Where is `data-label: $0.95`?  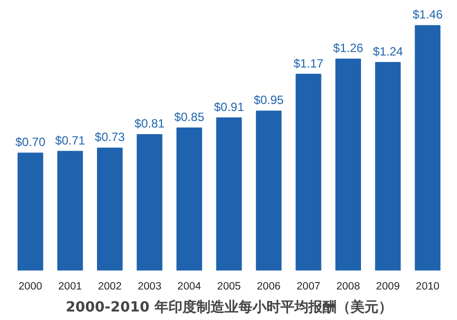 data-label: $0.95 is located at coordinates (269, 100).